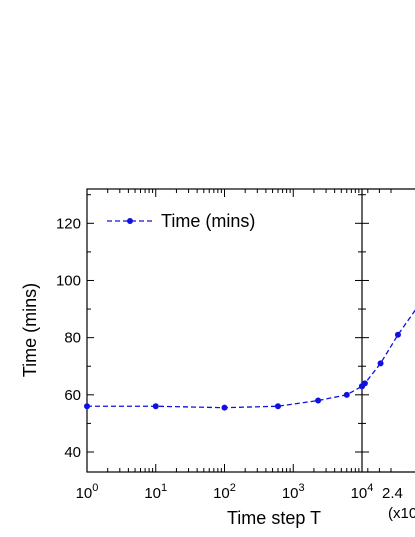 This screenshot has height=537, width=415. What do you see at coordinates (224, 492) in the screenshot?
I see `x-tick-label: 10²` at bounding box center [224, 492].